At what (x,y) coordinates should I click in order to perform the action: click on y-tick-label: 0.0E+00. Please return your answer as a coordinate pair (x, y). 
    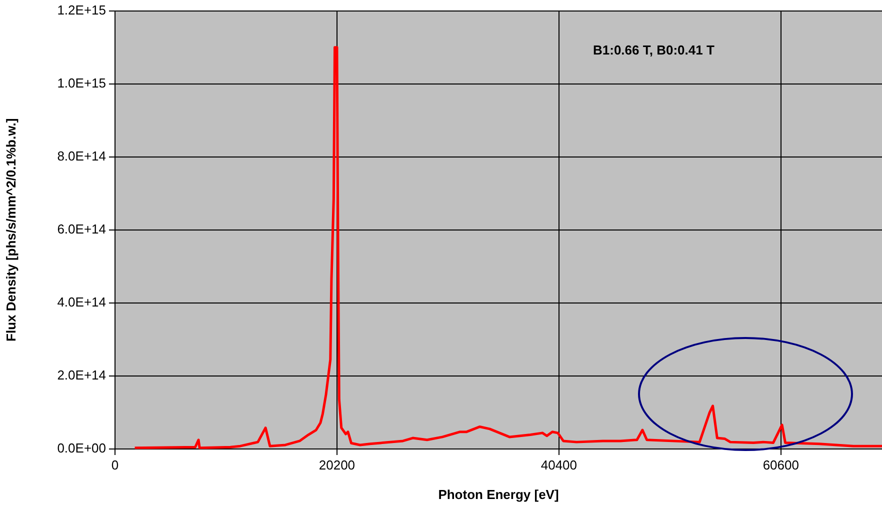
    Looking at the image, I should click on (81, 448).